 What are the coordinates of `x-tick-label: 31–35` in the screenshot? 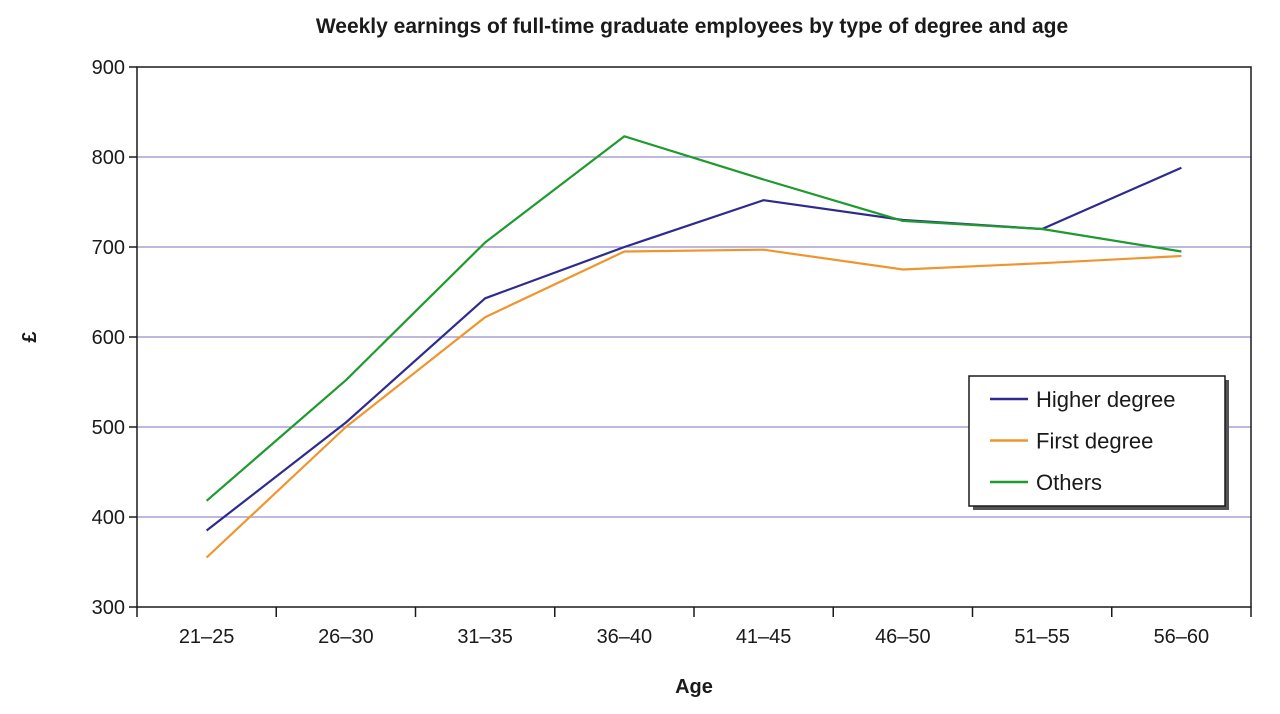 It's located at (485, 637).